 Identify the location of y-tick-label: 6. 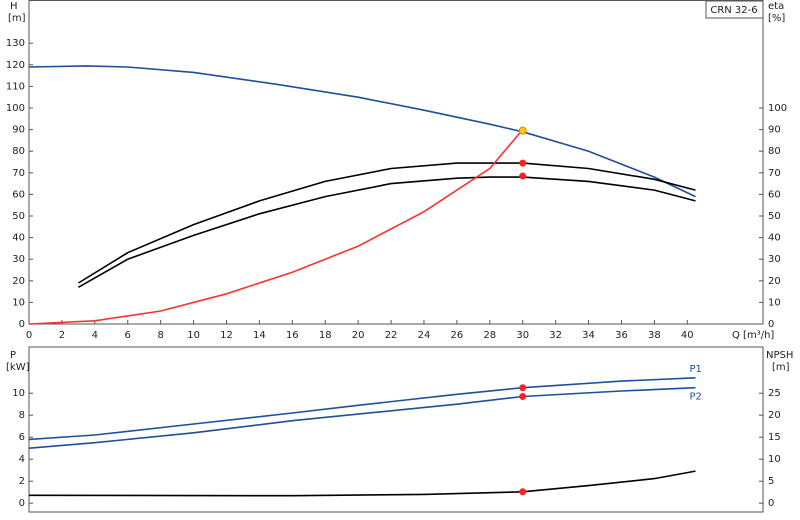
(22, 437).